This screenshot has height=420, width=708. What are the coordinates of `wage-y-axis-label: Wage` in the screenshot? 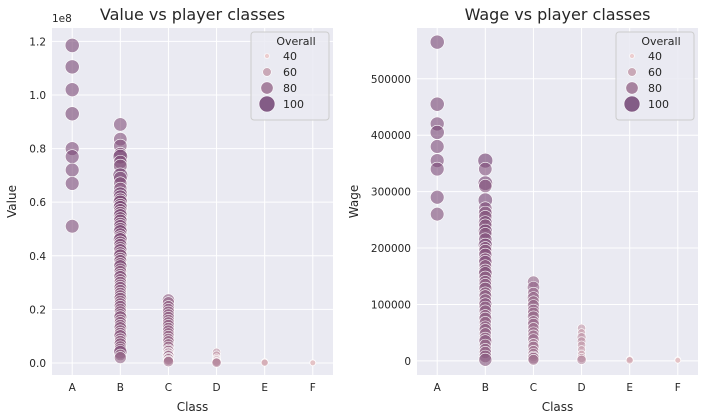 It's located at (354, 201).